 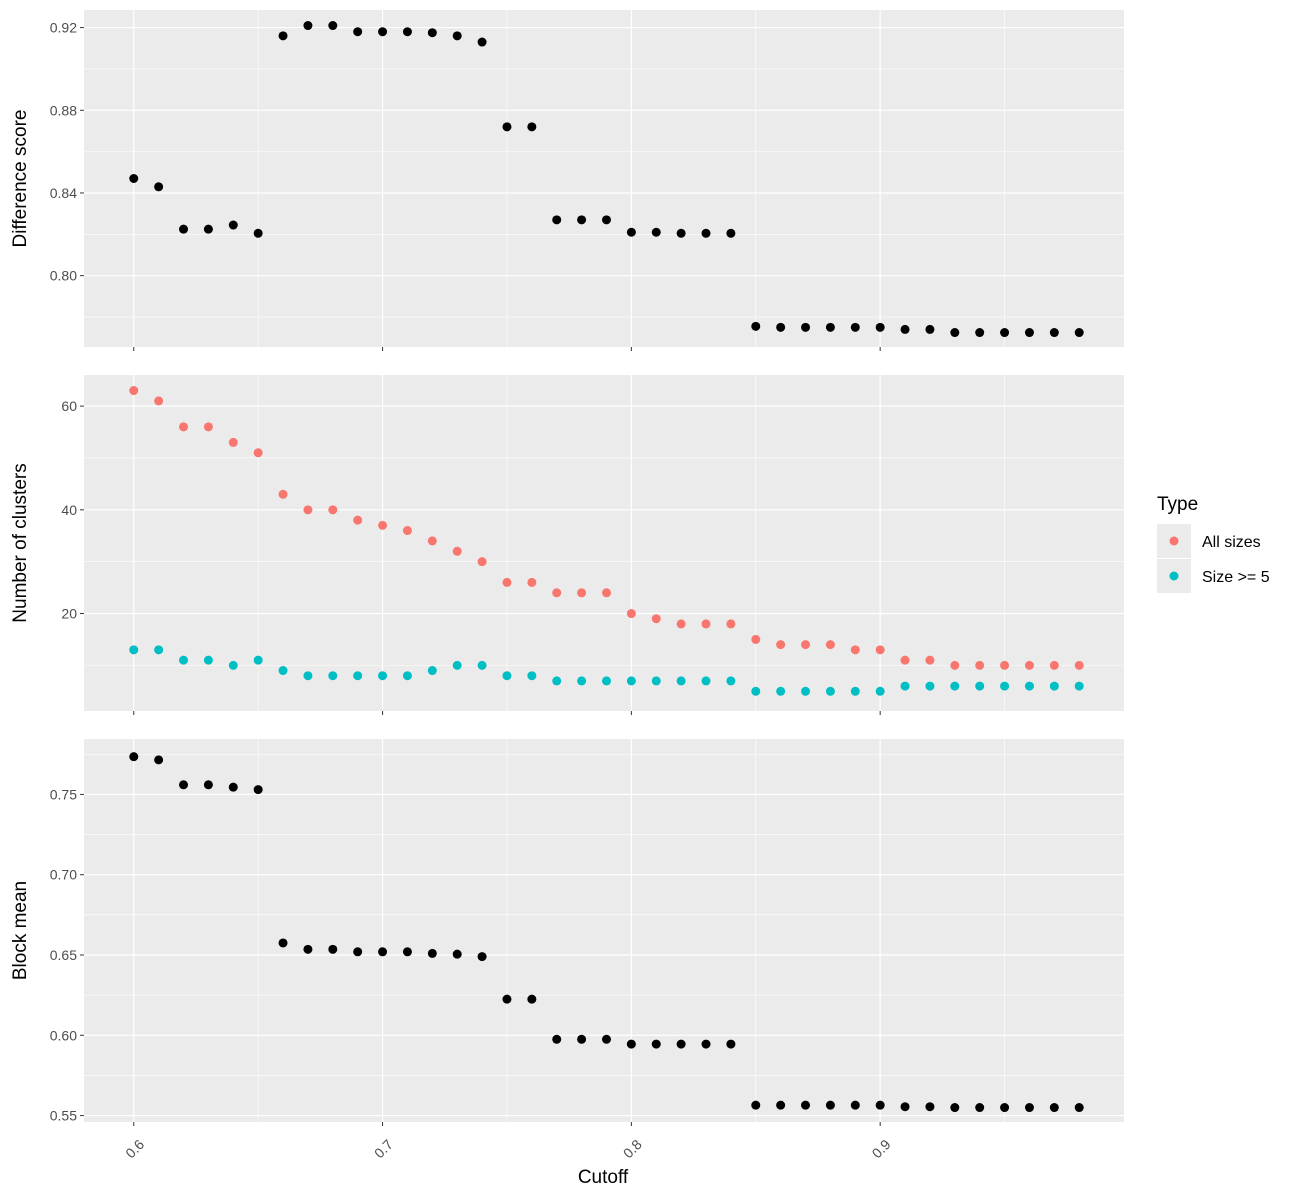 I want to click on y-tick-label: 0.84, so click(x=63, y=193).